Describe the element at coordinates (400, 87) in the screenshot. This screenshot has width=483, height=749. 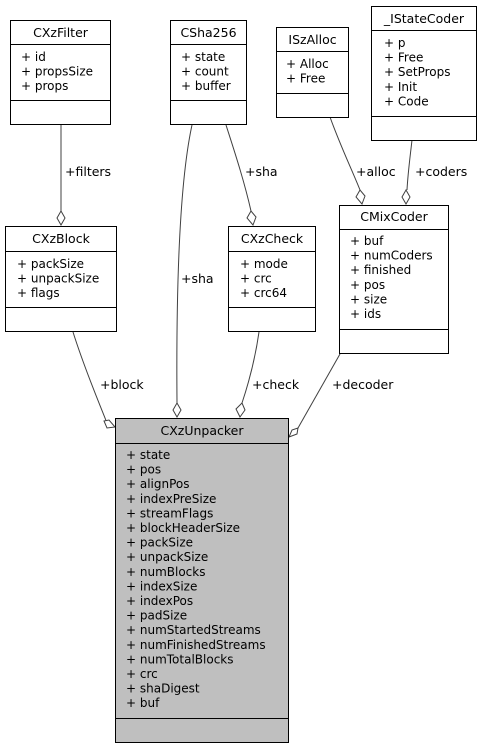
I see `class-member: + Init` at that location.